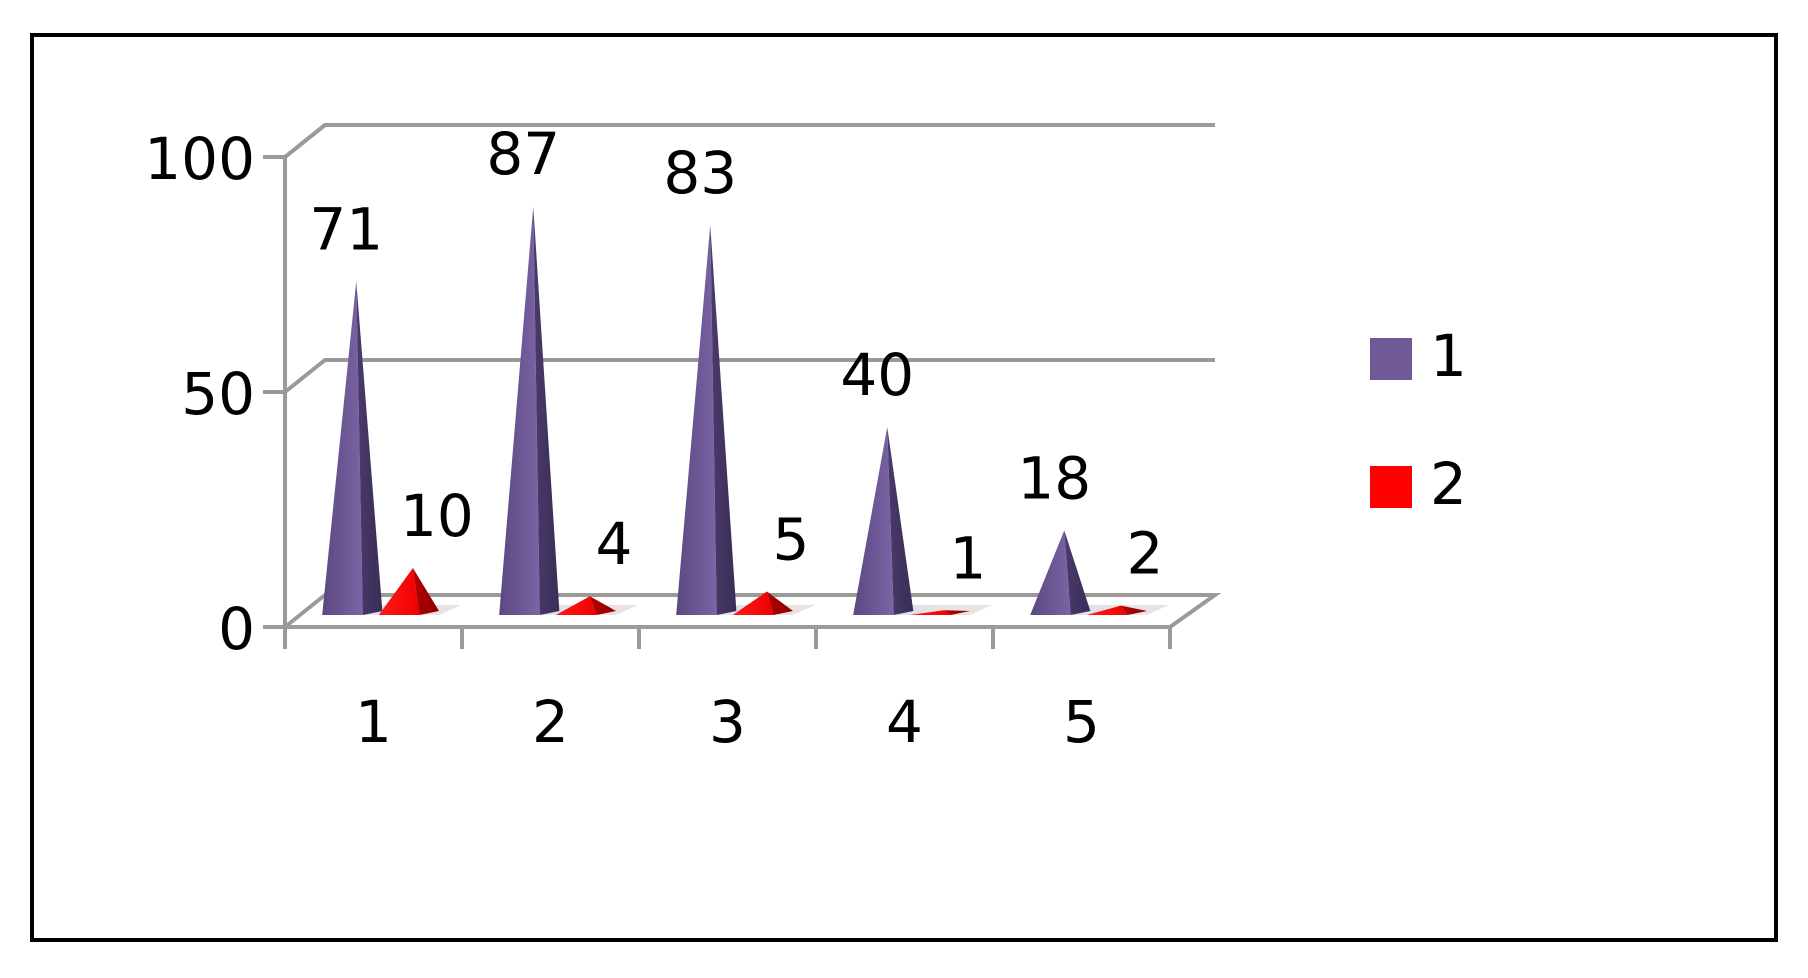 The width and height of the screenshot is (1808, 978). What do you see at coordinates (1418, 420) in the screenshot?
I see `legend: 12` at bounding box center [1418, 420].